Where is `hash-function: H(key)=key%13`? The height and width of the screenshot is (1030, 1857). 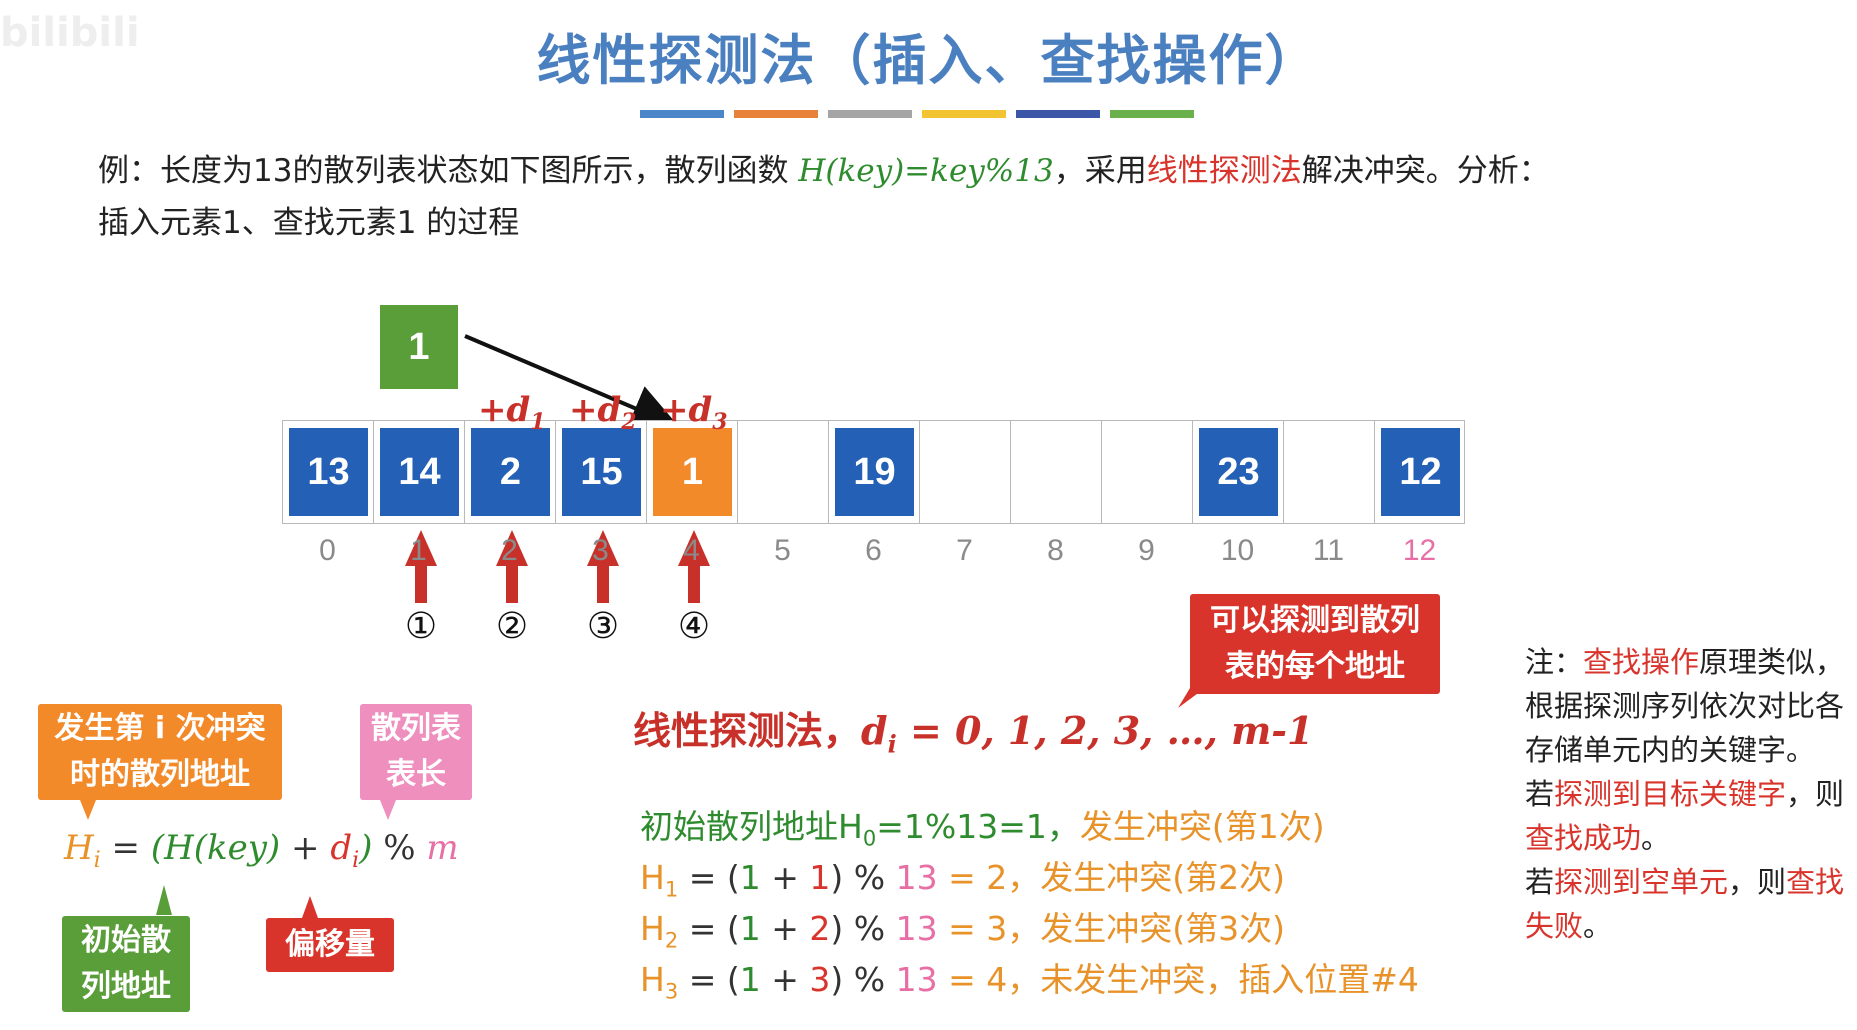 hash-function: H(key)=key%13 is located at coordinates (926, 171).